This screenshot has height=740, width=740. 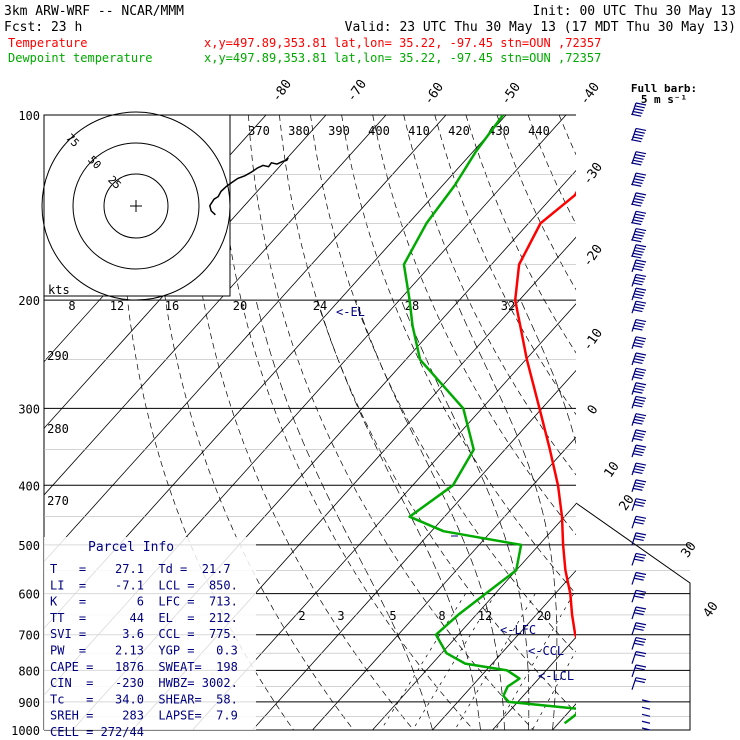 I want to click on level-marker: <-CCL, so click(x=546, y=651).